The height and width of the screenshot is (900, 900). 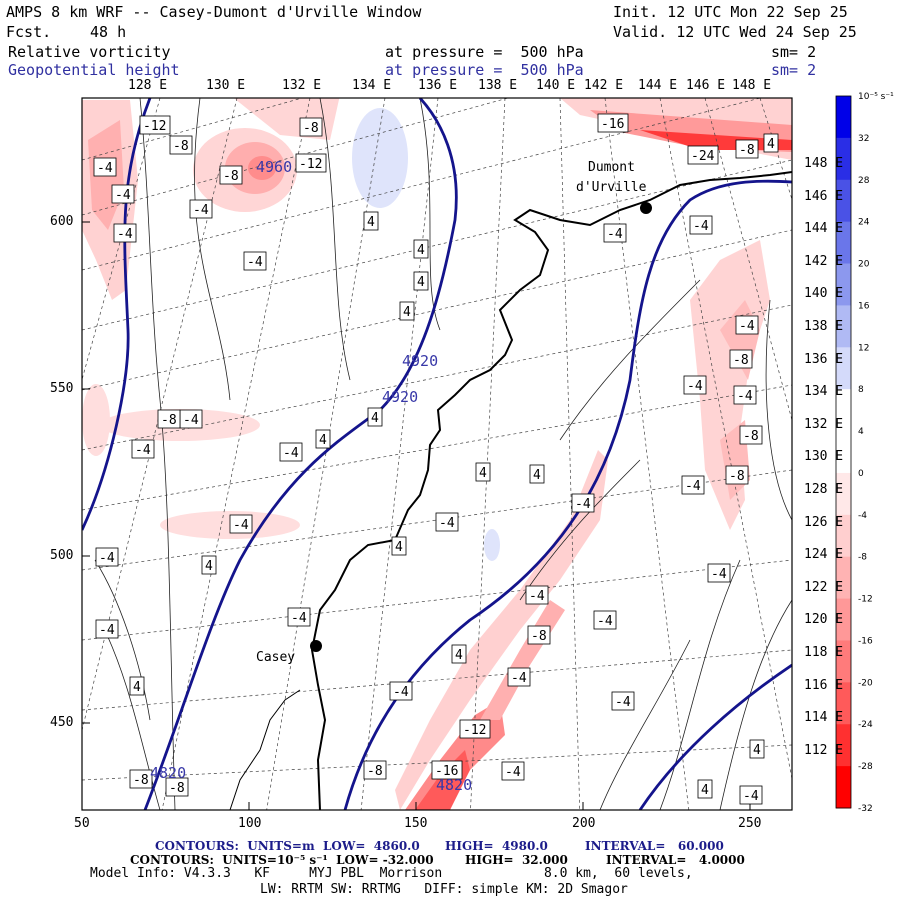 What do you see at coordinates (863, 139) in the screenshot?
I see `colorbar-label: 32` at bounding box center [863, 139].